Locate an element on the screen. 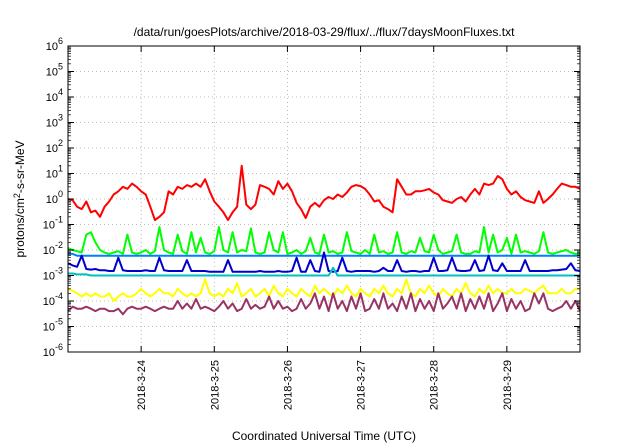  y-axis-label-base: protons/cm is located at coordinates (20, 227).